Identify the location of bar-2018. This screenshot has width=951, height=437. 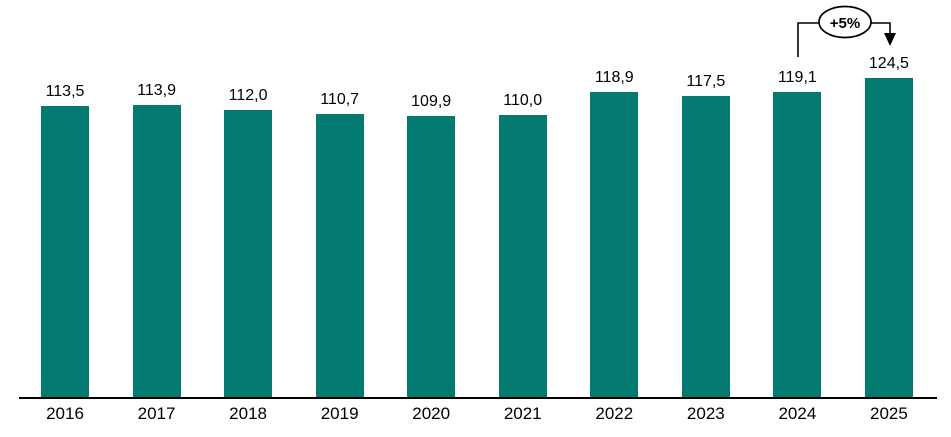
(248, 254).